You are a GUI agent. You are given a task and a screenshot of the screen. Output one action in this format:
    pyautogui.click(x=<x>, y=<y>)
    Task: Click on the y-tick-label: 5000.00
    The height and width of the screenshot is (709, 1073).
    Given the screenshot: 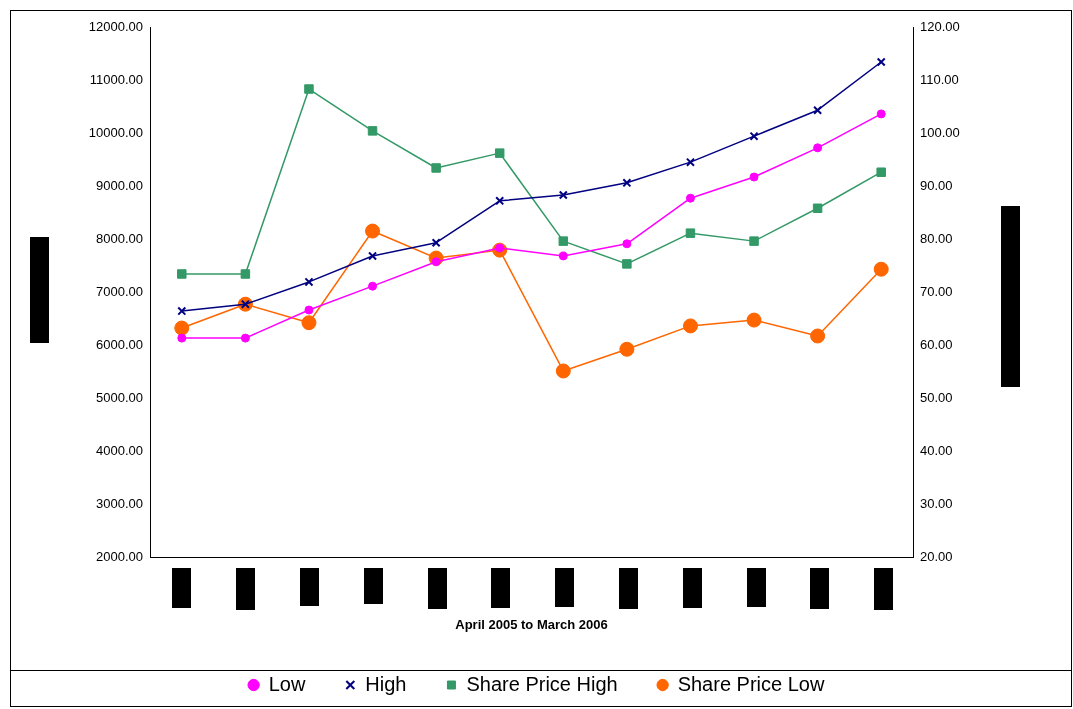 What is the action you would take?
    pyautogui.click(x=119, y=397)
    